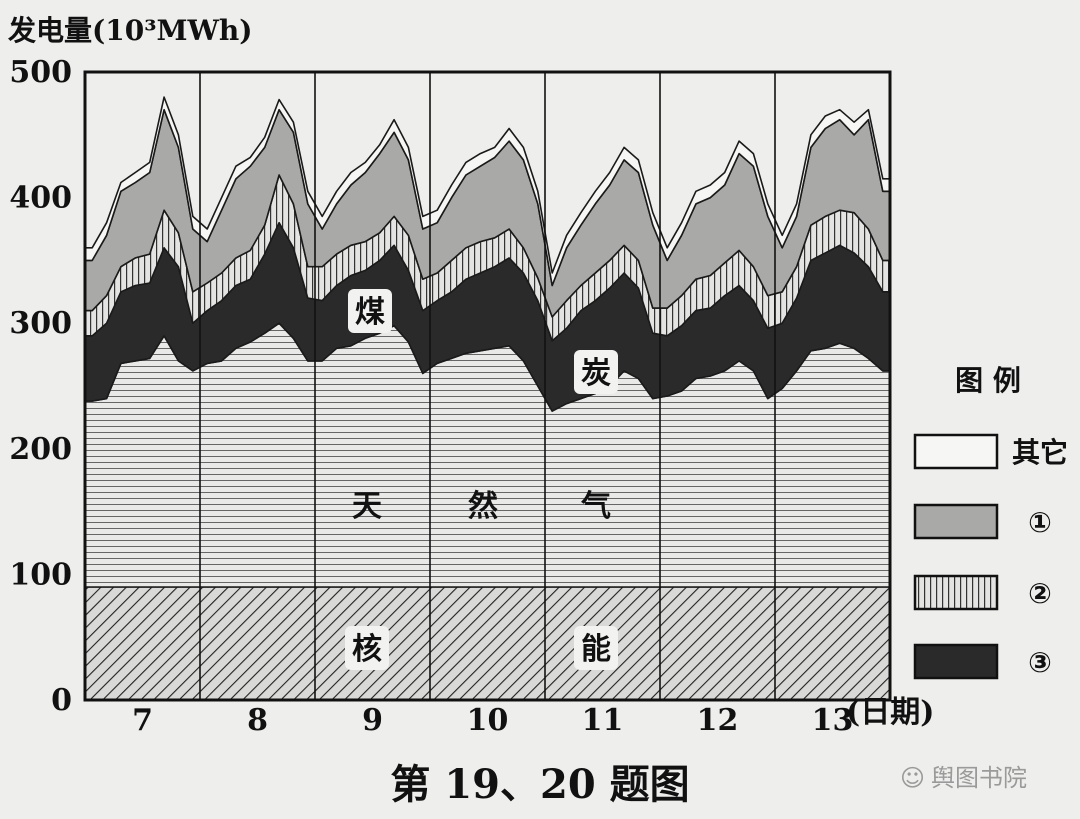  Describe the element at coordinates (488, 720) in the screenshot. I see `x-tick-label: 10` at that location.